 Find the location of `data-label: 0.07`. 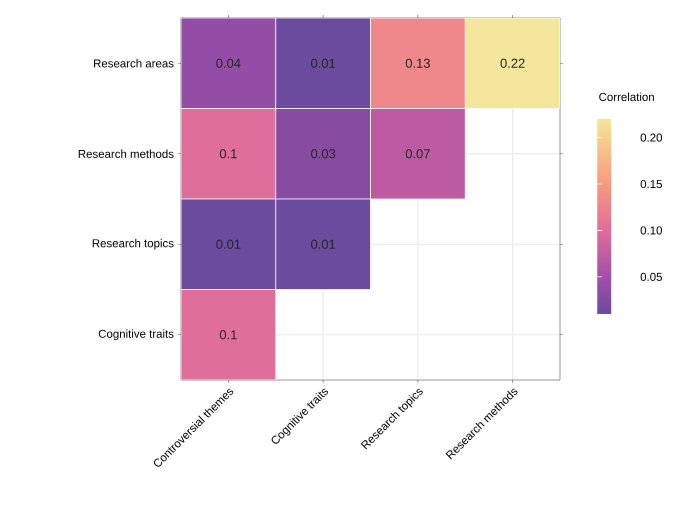

data-label: 0.07 is located at coordinates (418, 153).